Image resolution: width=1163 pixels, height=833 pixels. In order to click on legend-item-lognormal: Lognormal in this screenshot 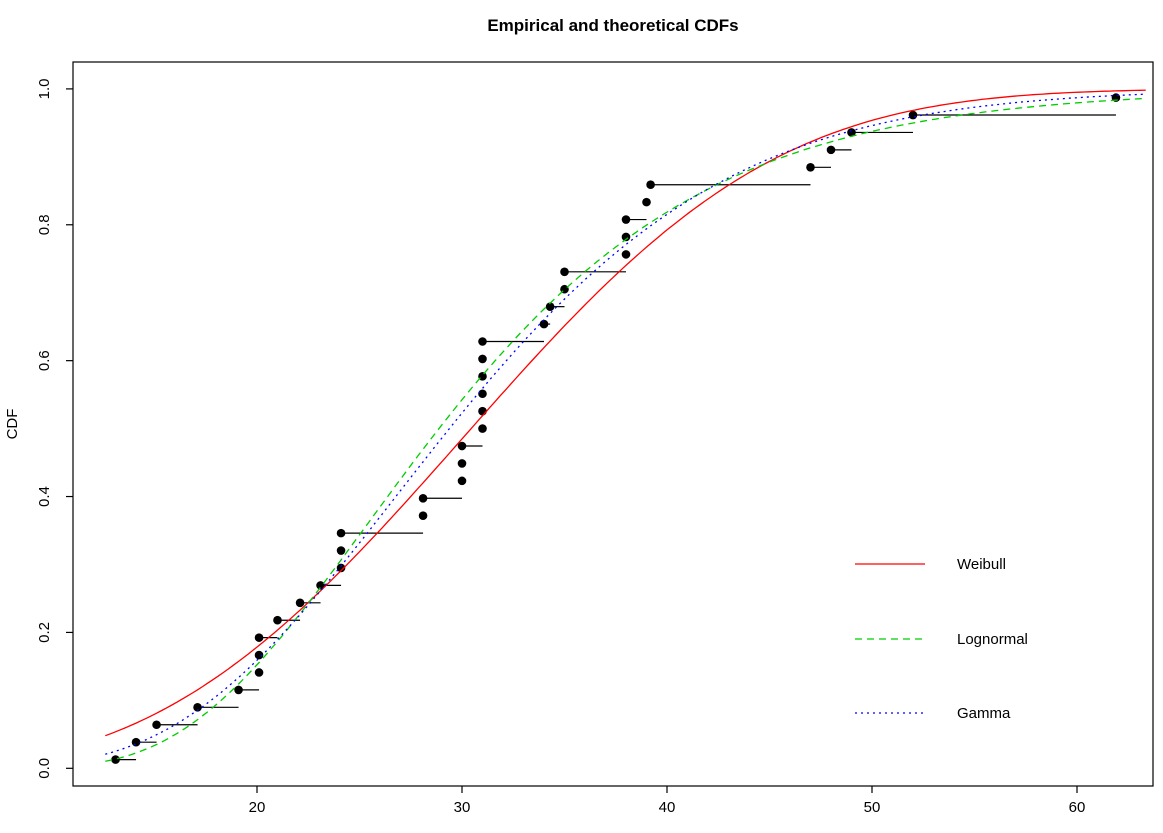, I will do `click(941, 639)`.